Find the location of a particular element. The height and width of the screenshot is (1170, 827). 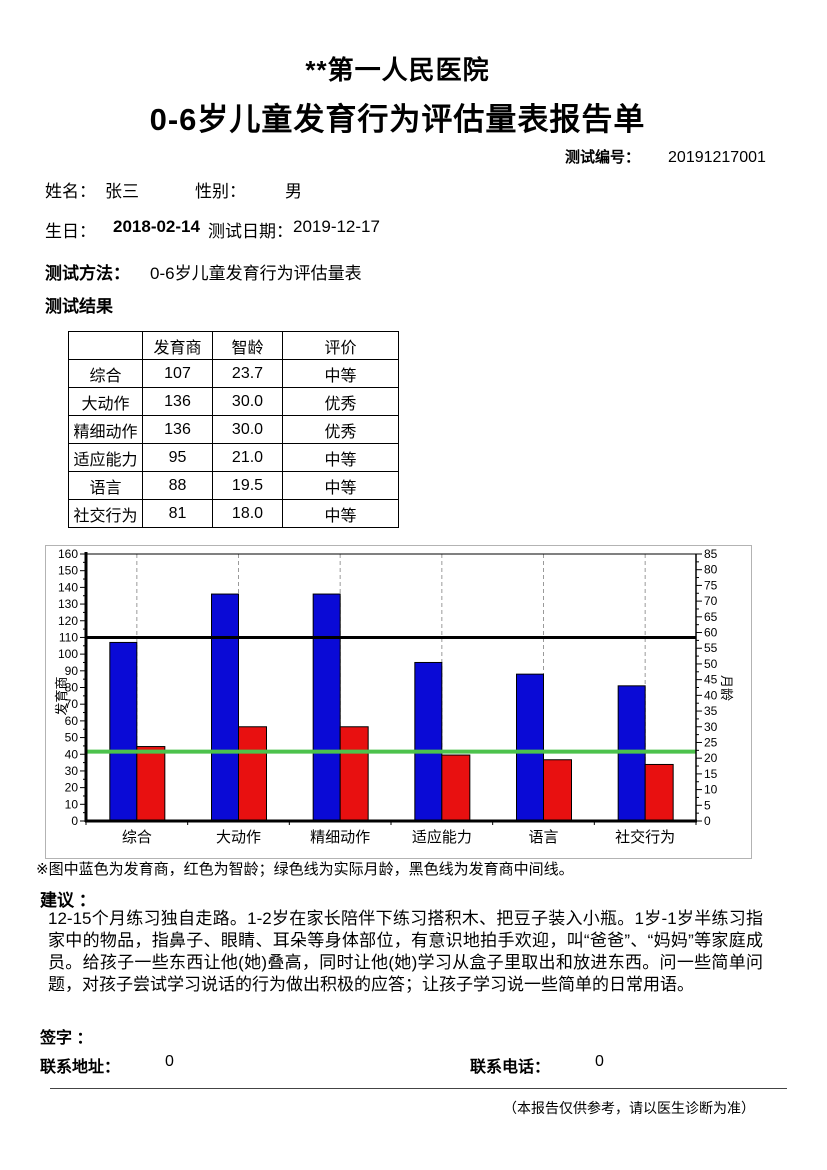

results-row-3: 适应能力 95 21.0 中等 is located at coordinates (233, 457).